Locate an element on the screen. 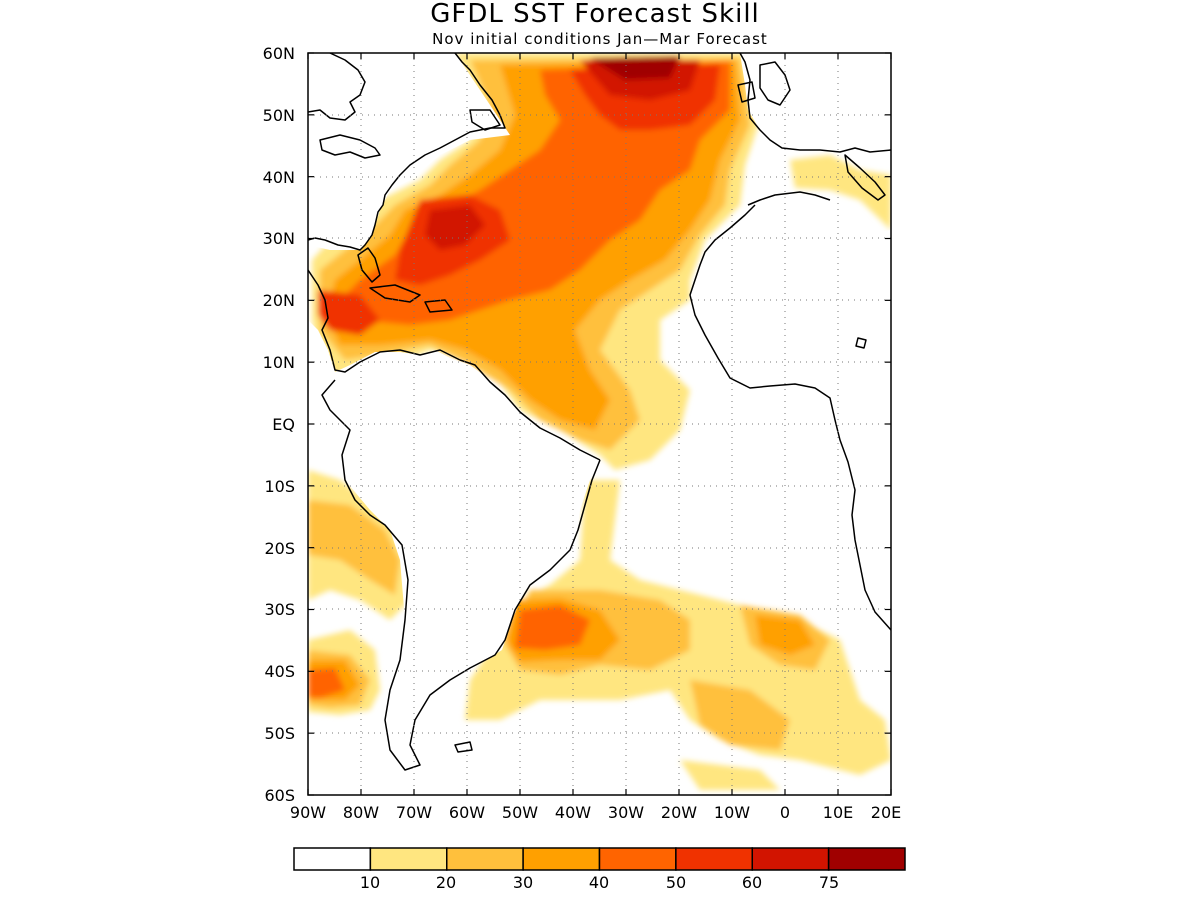 Image resolution: width=1200 pixels, height=900 pixels. british-isles-coastline is located at coordinates (775, 83).